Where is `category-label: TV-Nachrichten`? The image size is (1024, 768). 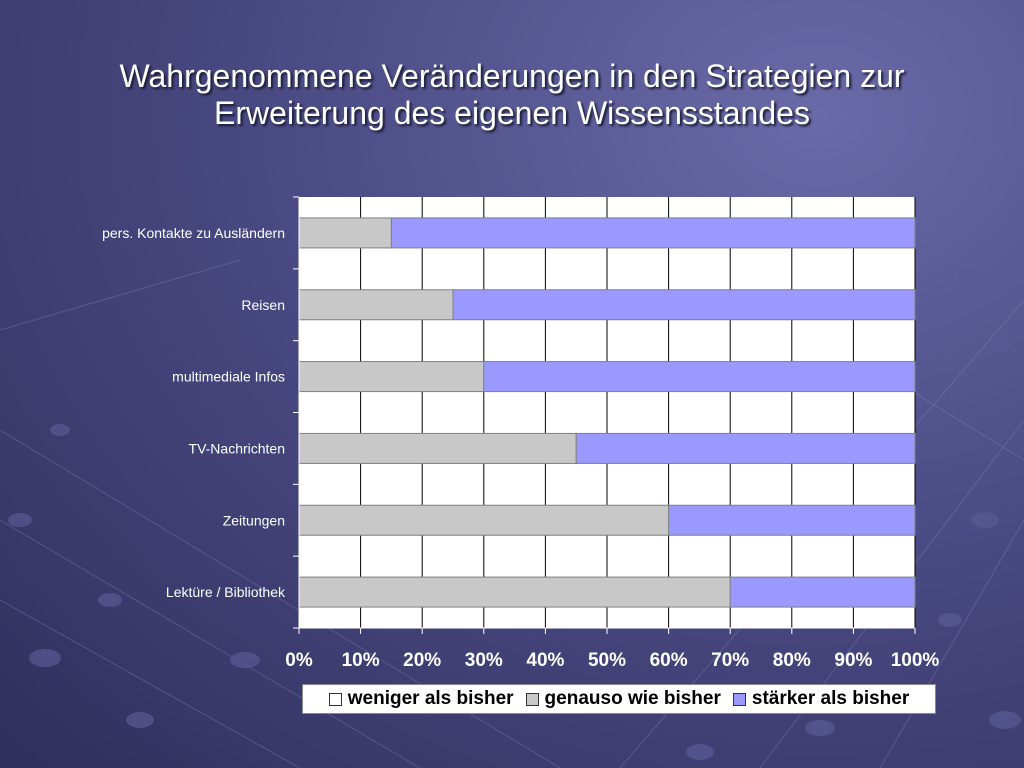
category-label: TV-Nachrichten is located at coordinates (237, 448).